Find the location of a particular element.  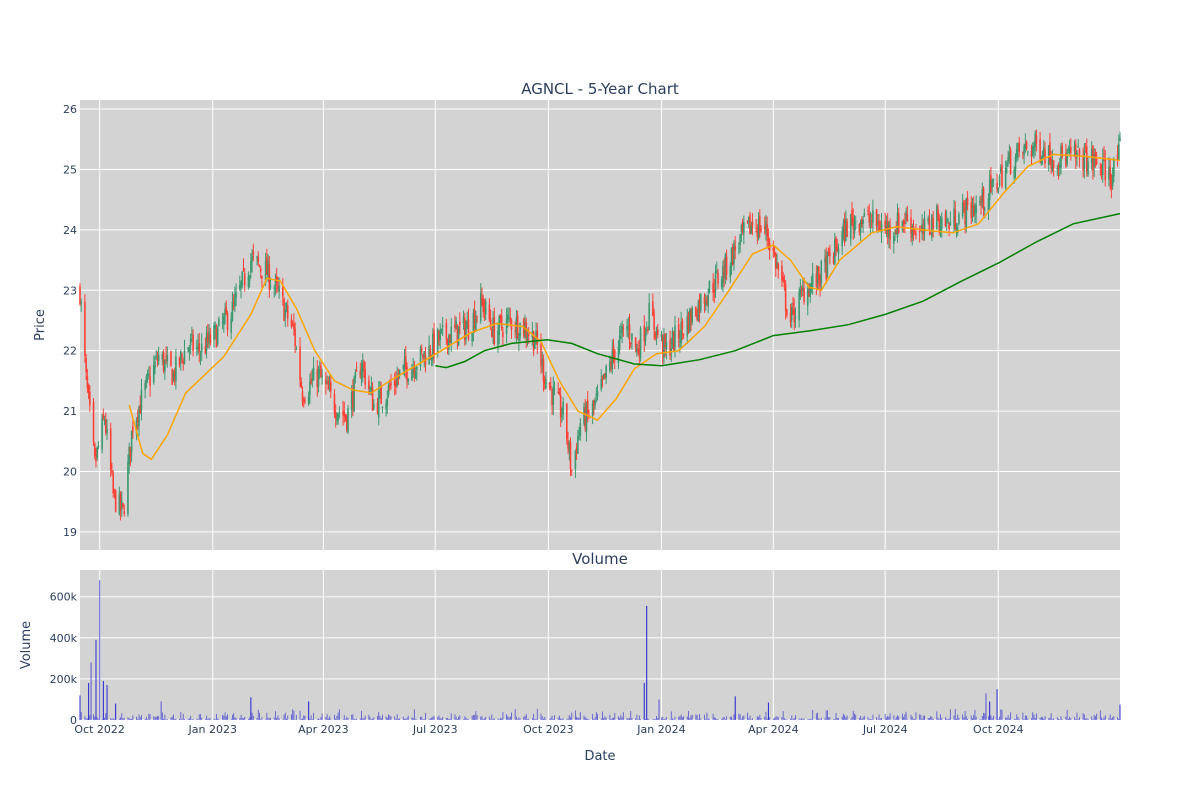

date-x-tick-label: Oct 2024 is located at coordinates (998, 729).